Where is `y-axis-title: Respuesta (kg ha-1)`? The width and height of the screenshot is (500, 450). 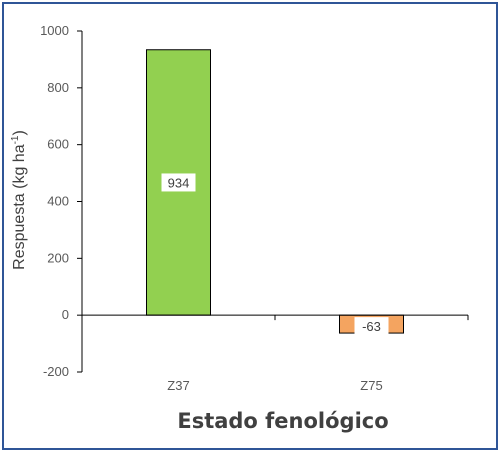 y-axis-title: Respuesta (kg ha-1) is located at coordinates (19, 200).